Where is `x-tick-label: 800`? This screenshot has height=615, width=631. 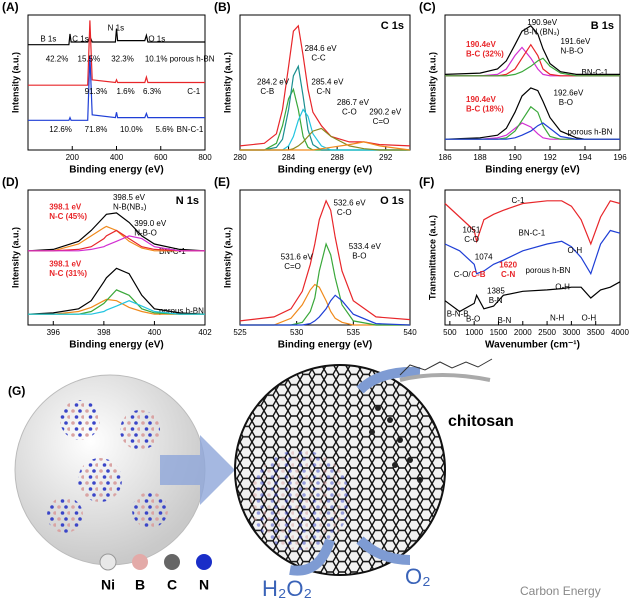
x-tick-label: 800 is located at coordinates (205, 157).